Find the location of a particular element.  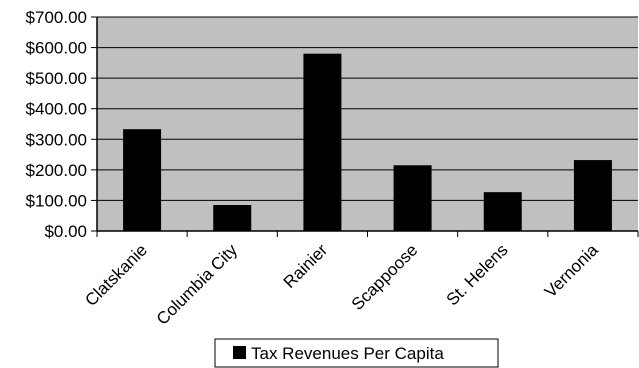

y-tick-label: $600.00 is located at coordinates (56, 48).